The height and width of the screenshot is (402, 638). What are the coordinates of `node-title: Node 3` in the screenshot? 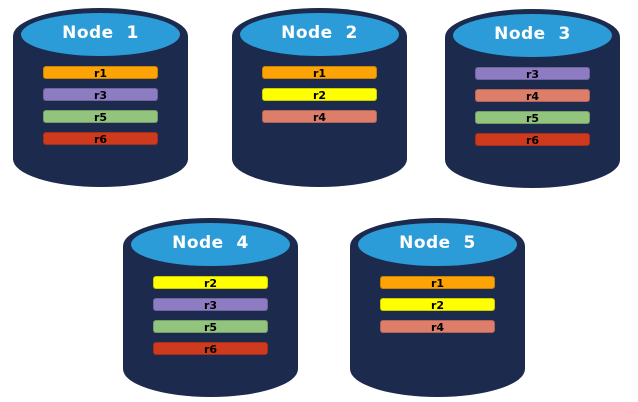 It's located at (532, 34).